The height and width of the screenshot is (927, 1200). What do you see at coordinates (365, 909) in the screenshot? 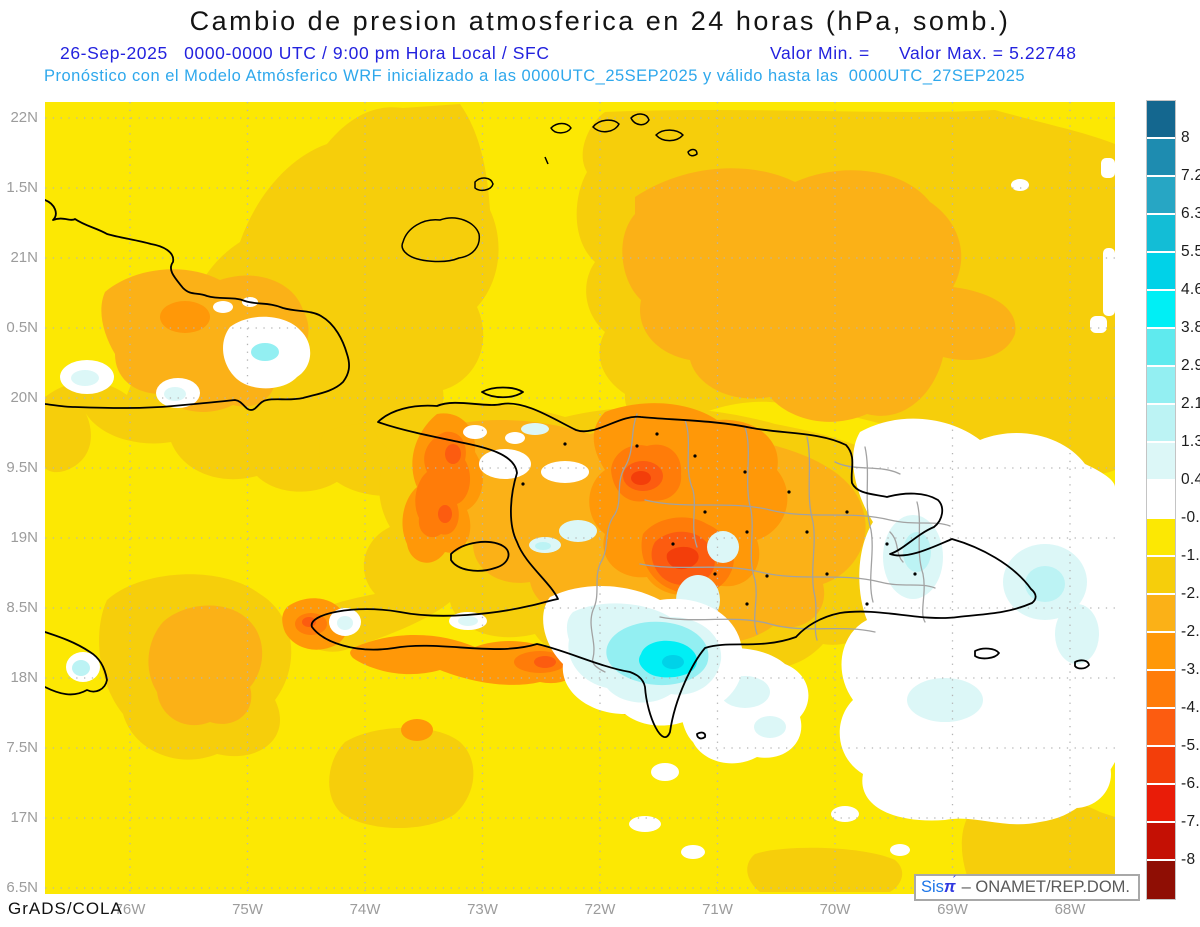
I see `x-axis-label: 74W` at bounding box center [365, 909].